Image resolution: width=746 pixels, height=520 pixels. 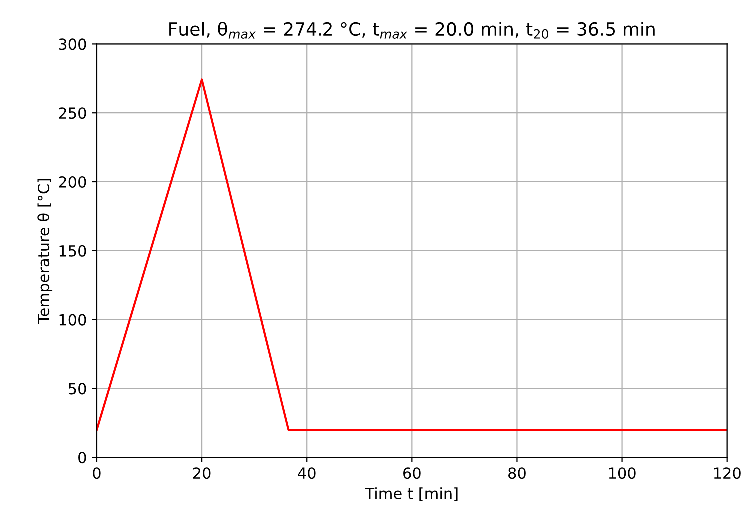 I want to click on x-tick-label: 100, so click(x=622, y=474).